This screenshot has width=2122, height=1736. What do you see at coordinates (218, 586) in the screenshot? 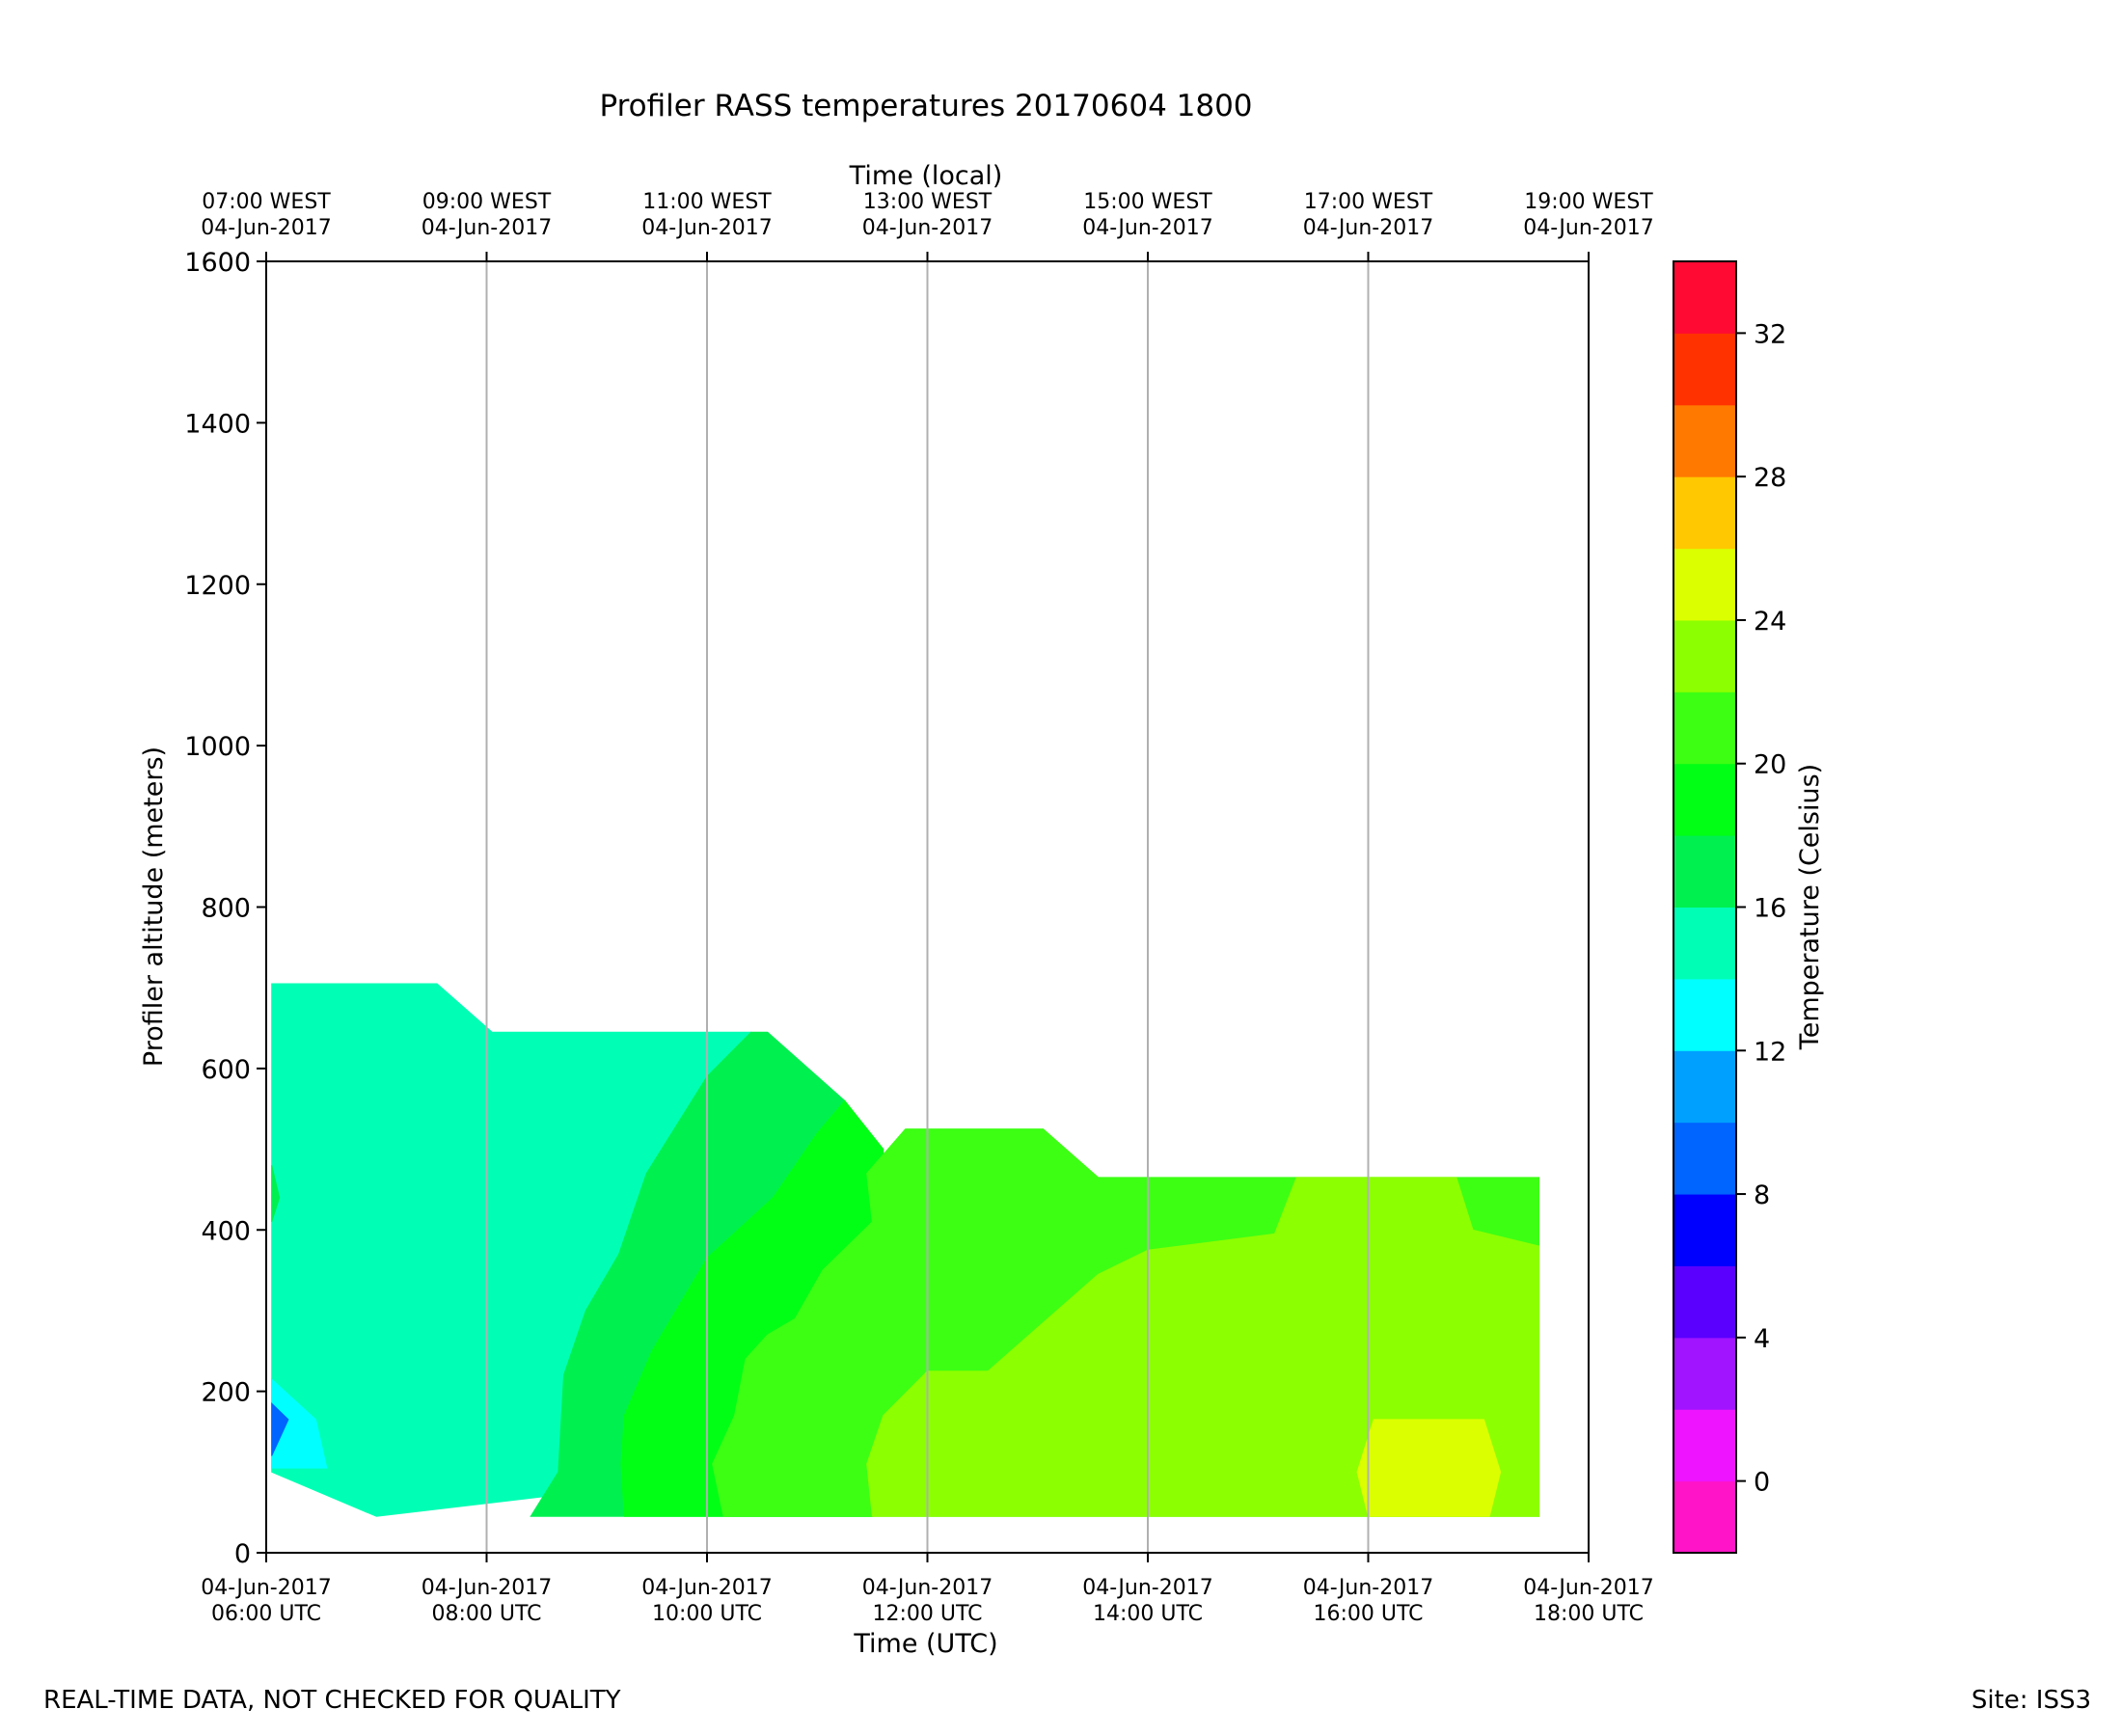
I see `y-tick-label-6: 1200` at bounding box center [218, 586].